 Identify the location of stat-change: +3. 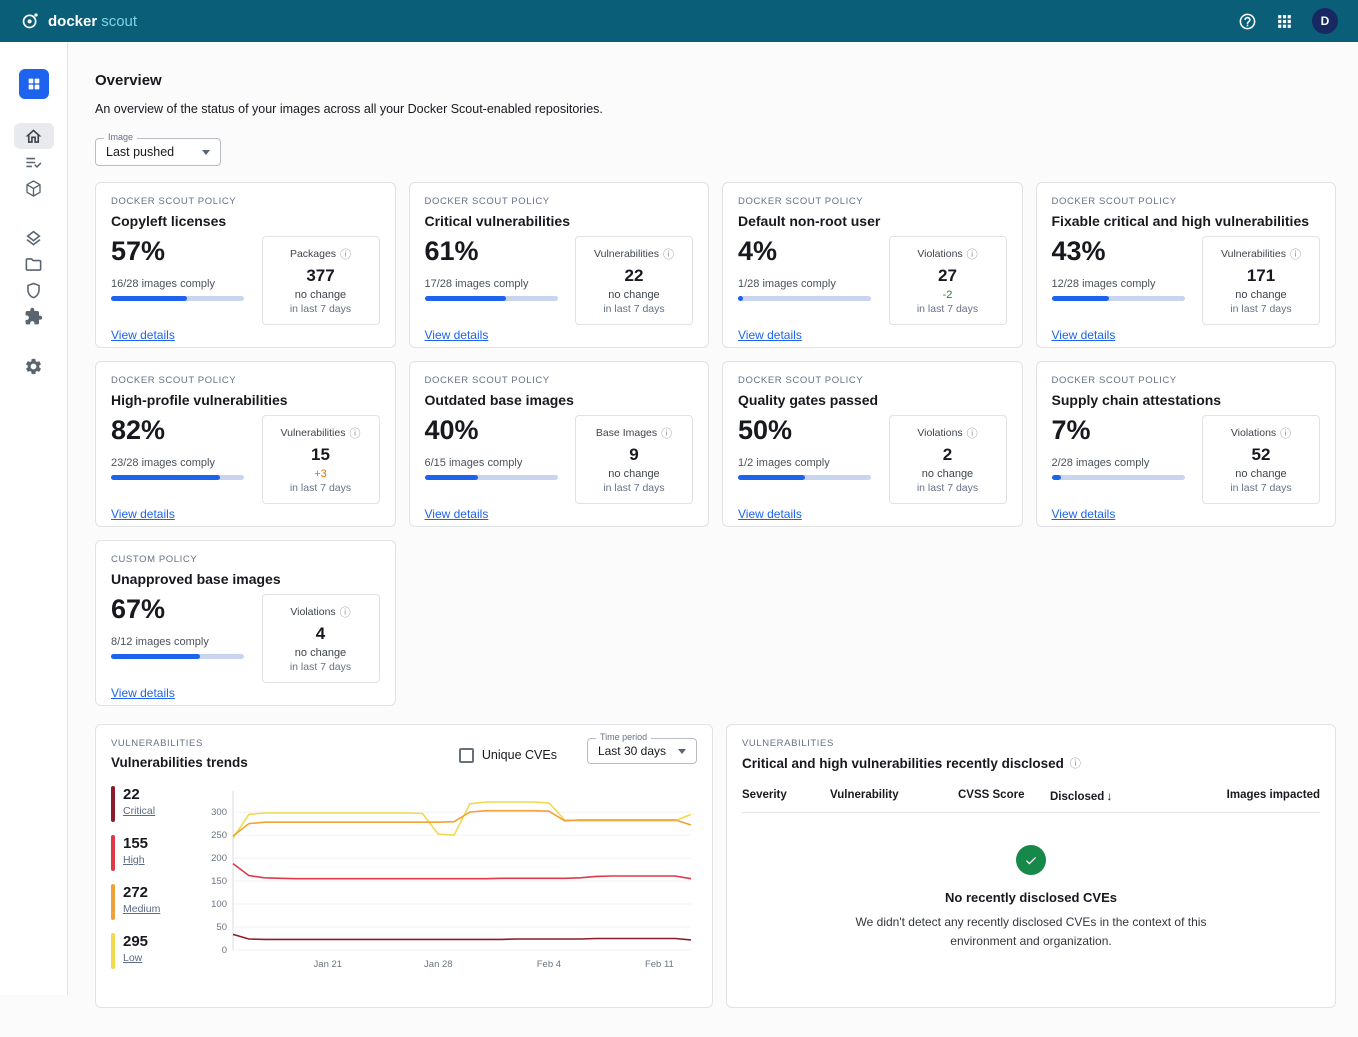
(321, 474).